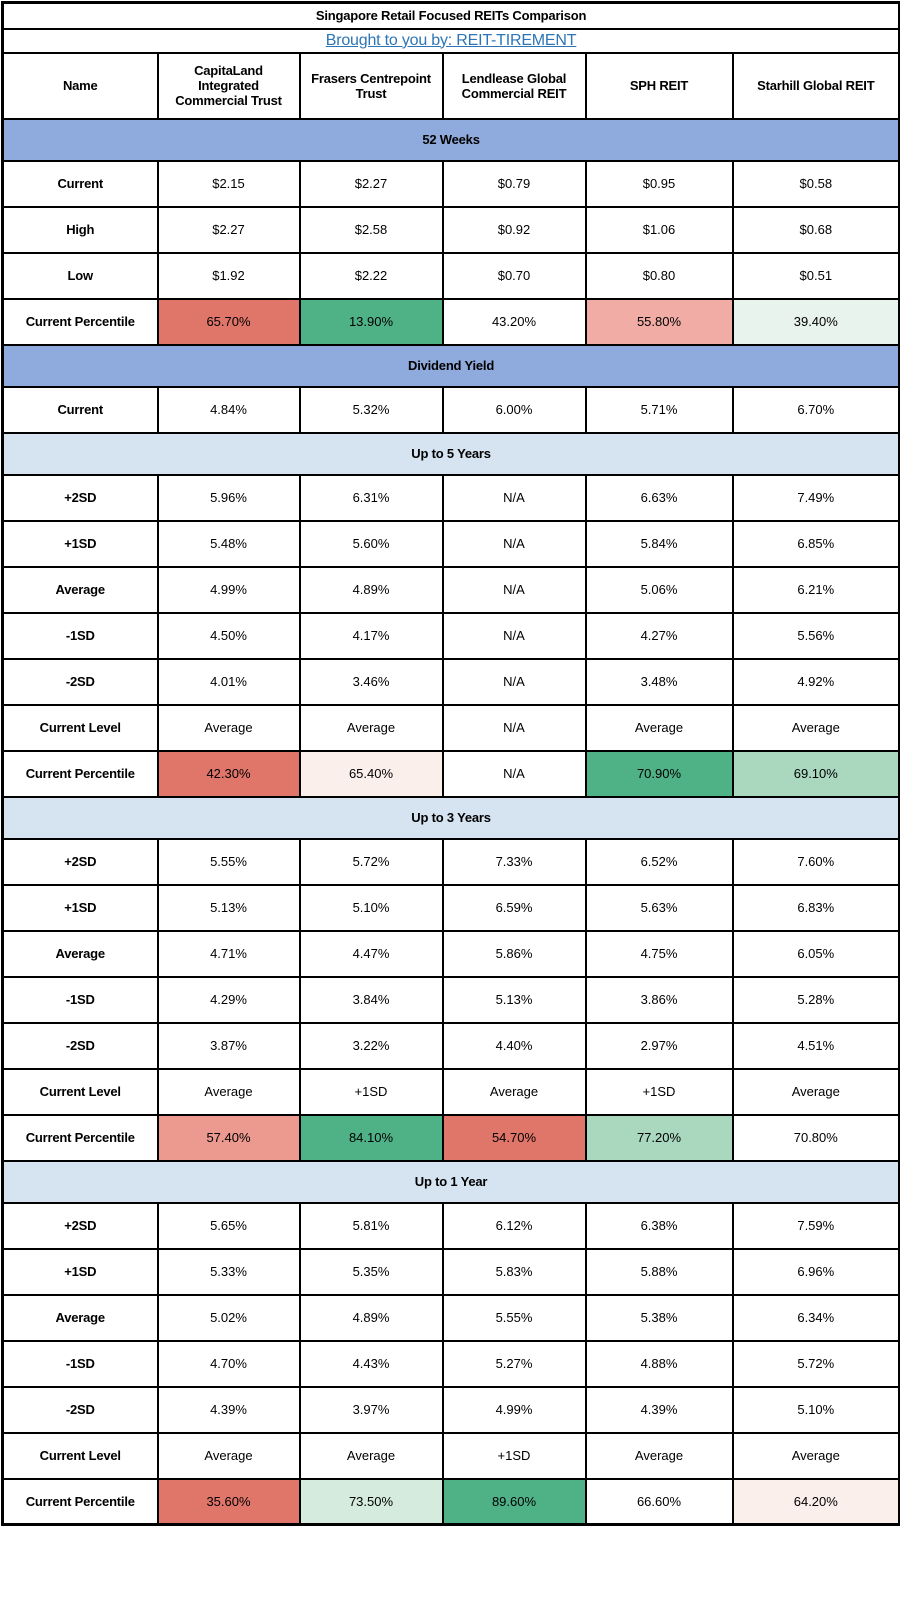  I want to click on value-cell: 6.31%, so click(371, 497).